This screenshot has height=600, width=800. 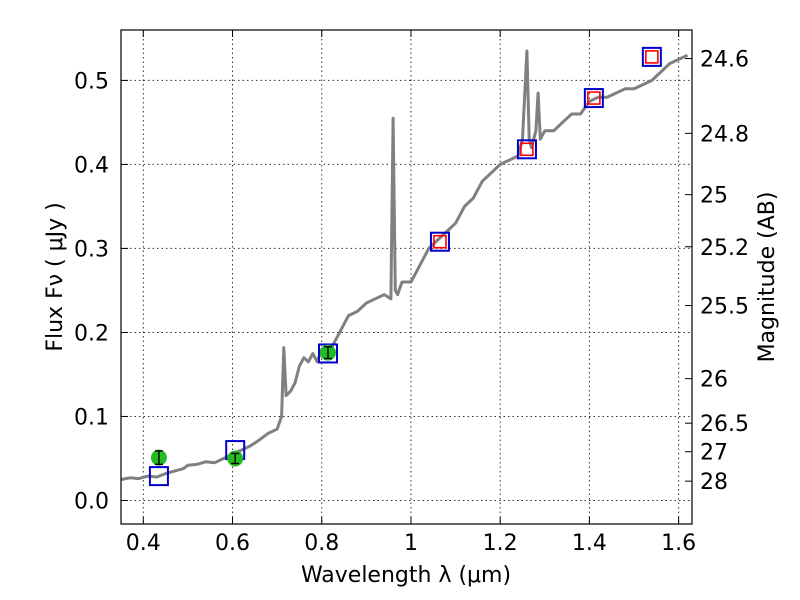 What do you see at coordinates (724, 307) in the screenshot?
I see `right-tick-label: 25.5` at bounding box center [724, 307].